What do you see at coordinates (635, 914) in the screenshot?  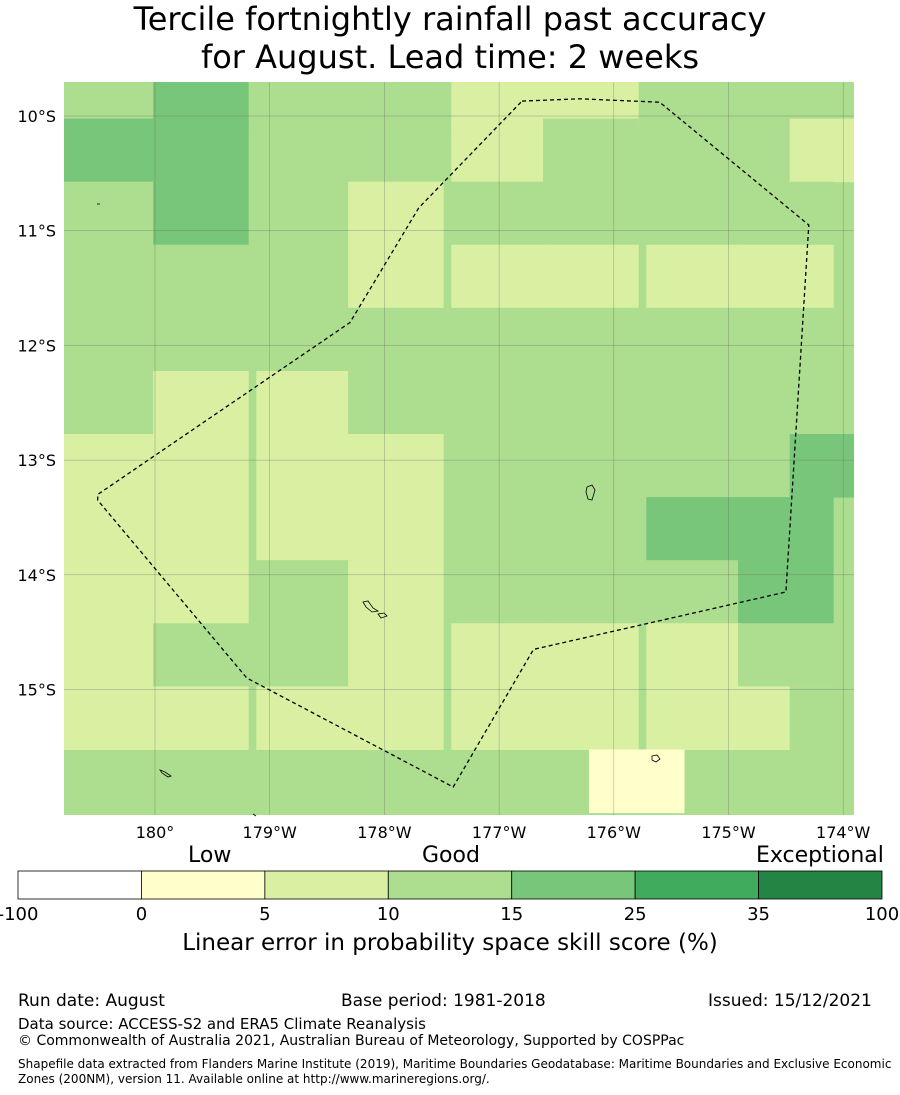 I see `colorbar-tick-label: 25` at bounding box center [635, 914].